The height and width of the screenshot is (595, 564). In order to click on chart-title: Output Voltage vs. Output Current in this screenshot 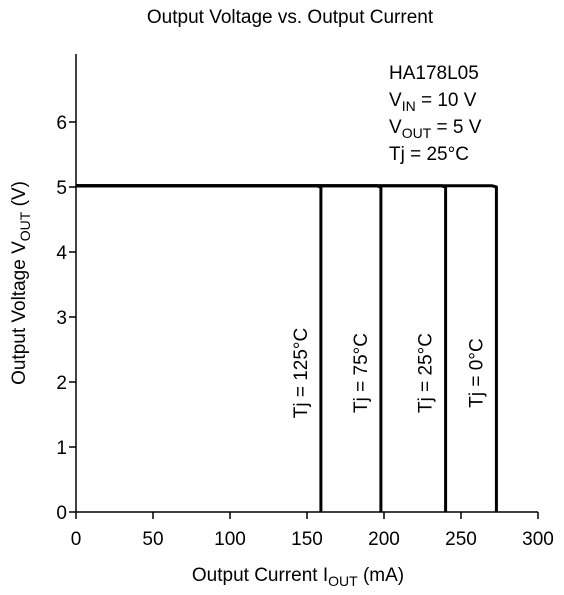, I will do `click(290, 17)`.